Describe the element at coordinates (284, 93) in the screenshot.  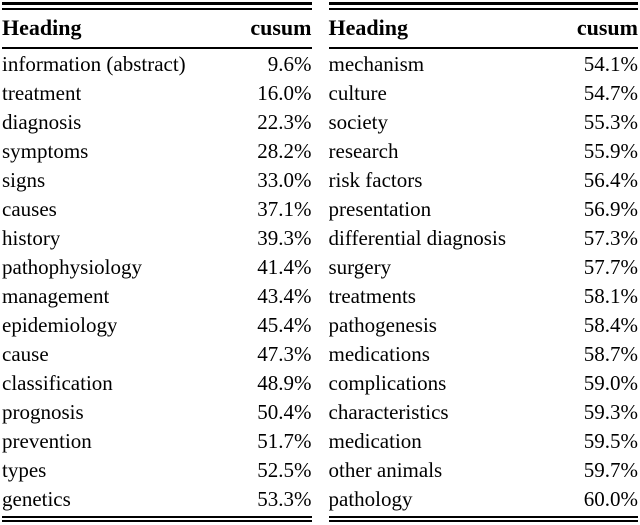
I see `cusum-cell: 16.0%` at that location.